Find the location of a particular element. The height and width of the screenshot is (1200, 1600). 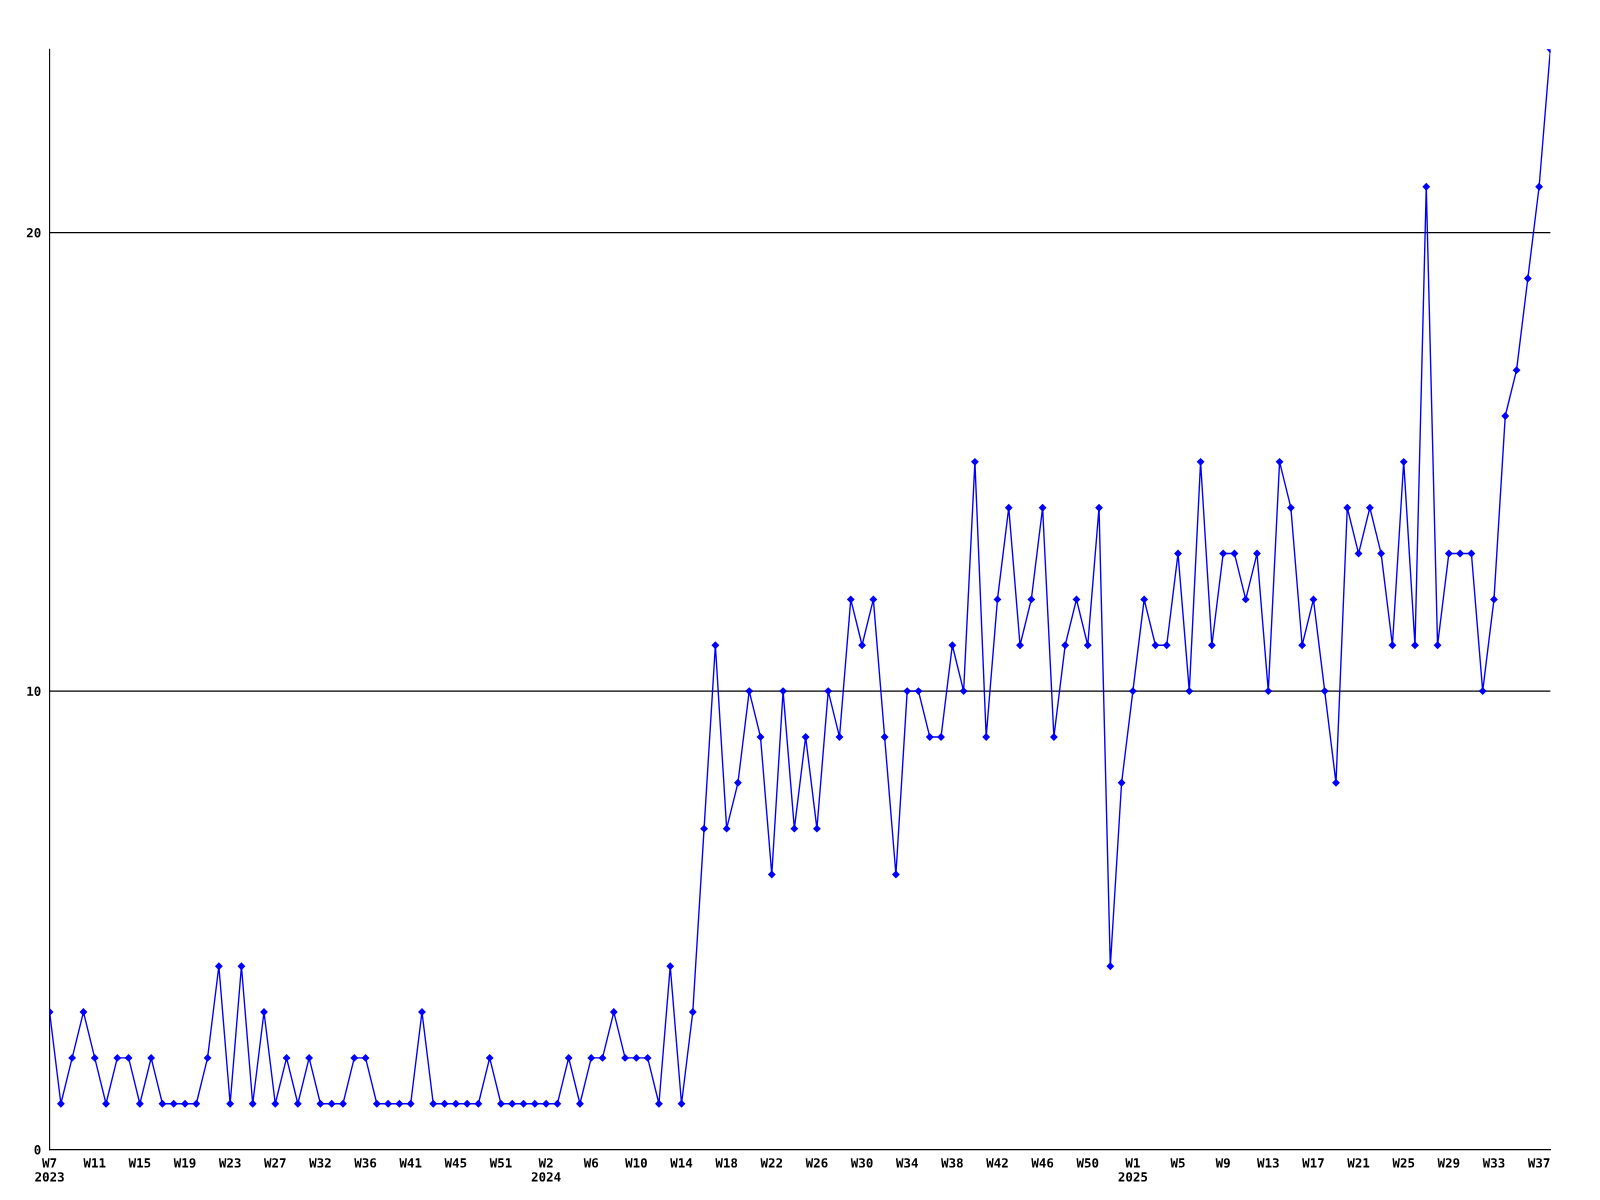

x-tick-label: W17 is located at coordinates (1313, 1163).